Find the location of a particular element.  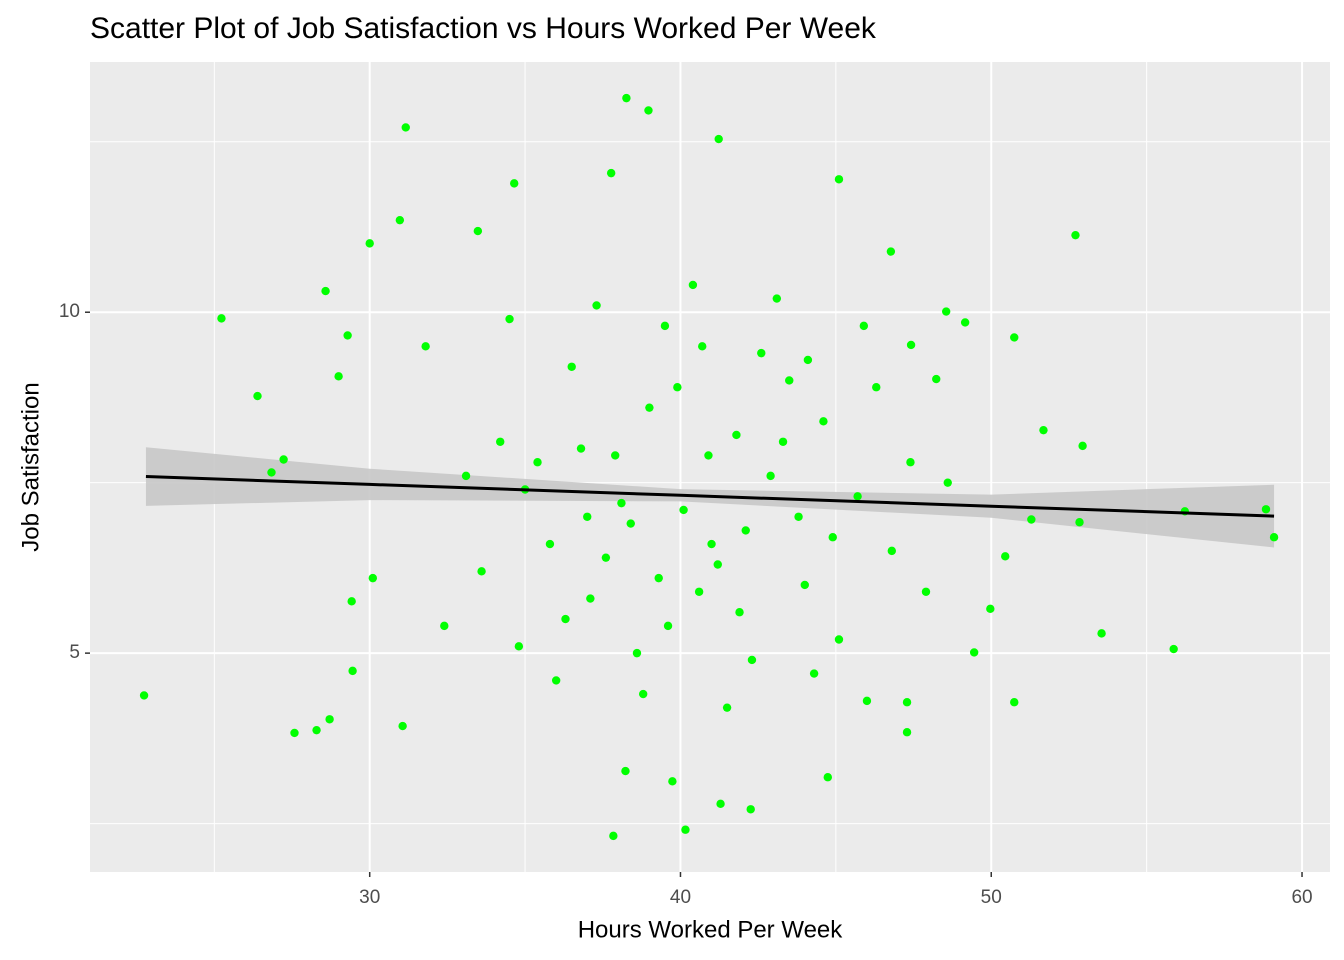

x-tick-label: 40 is located at coordinates (680, 897).